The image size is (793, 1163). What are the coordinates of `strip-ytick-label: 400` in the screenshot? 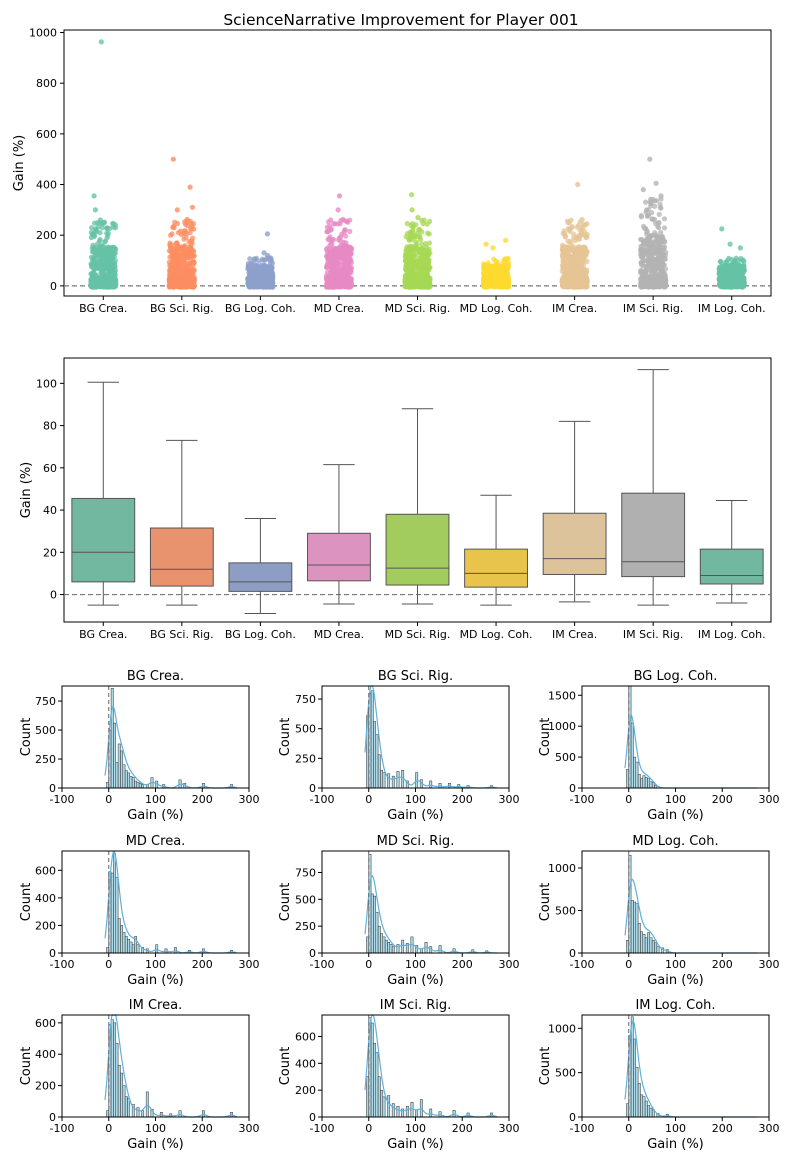 It's located at (46, 185).